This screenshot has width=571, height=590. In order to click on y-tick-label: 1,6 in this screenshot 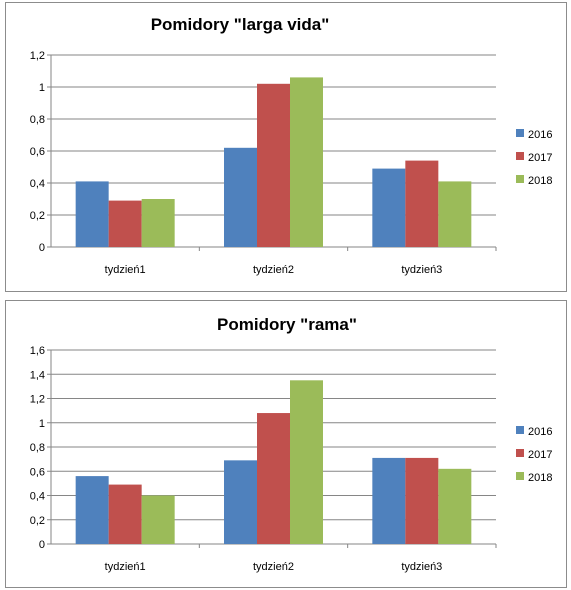, I will do `click(37, 351)`.